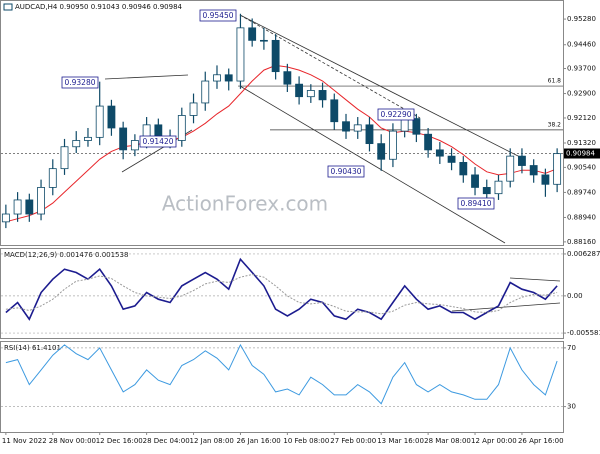  I want to click on y-tick-label: 0.90540, so click(581, 167).